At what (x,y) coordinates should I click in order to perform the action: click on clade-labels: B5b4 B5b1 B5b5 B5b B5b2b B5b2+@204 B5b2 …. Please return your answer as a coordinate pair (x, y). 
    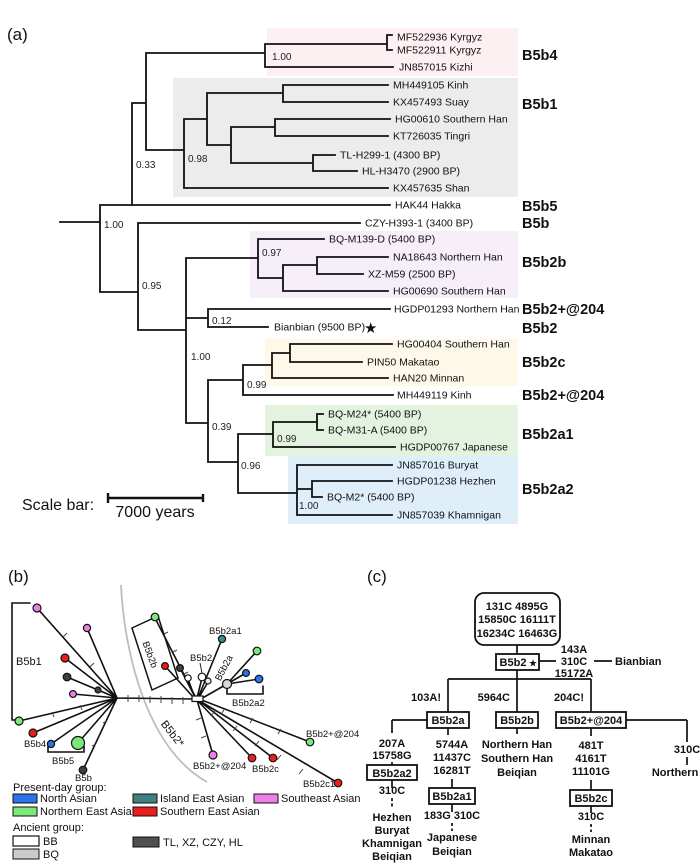
    Looking at the image, I should click on (563, 273).